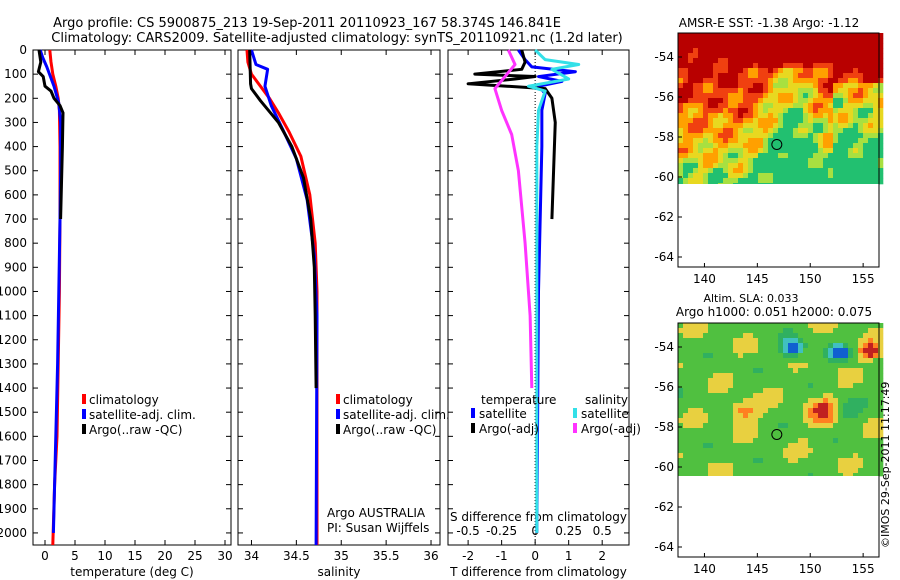 This screenshot has width=900, height=580. I want to click on depth-tick-label: 700, so click(15, 219).